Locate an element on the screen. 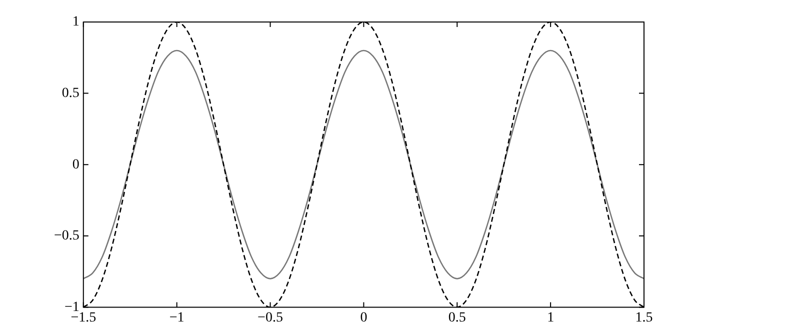 The height and width of the screenshot is (330, 794). x-tick-label: −0.5 is located at coordinates (270, 318).